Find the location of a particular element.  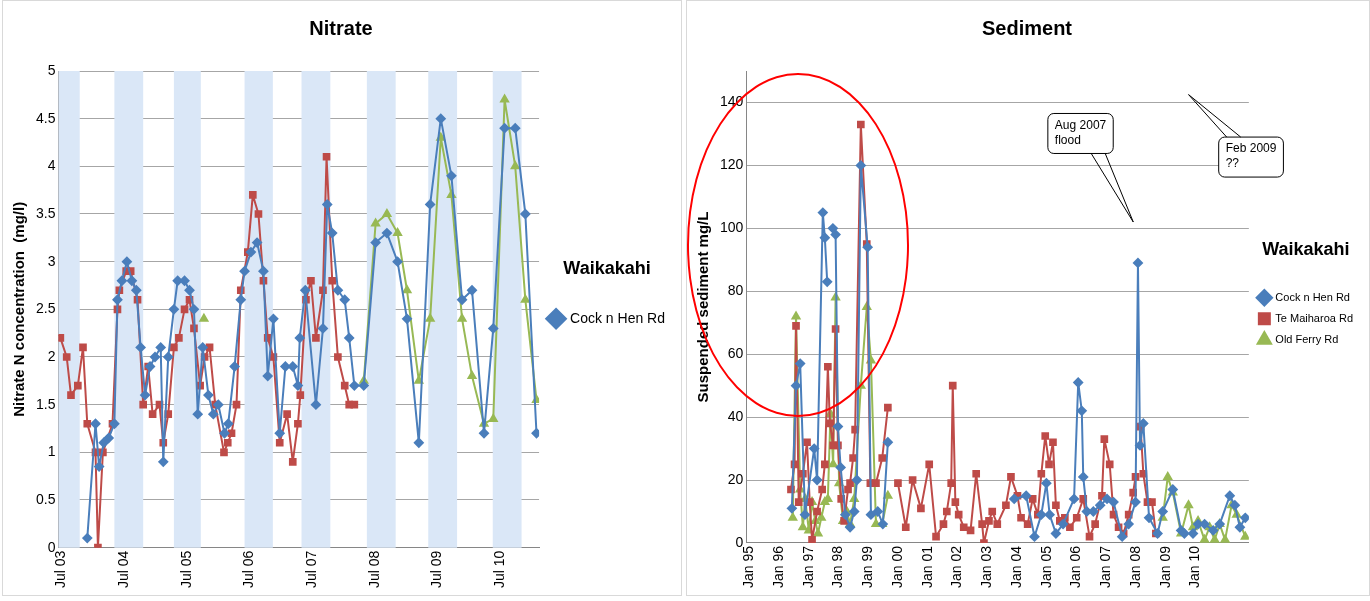

y-tick-label: 120 is located at coordinates (732, 164).